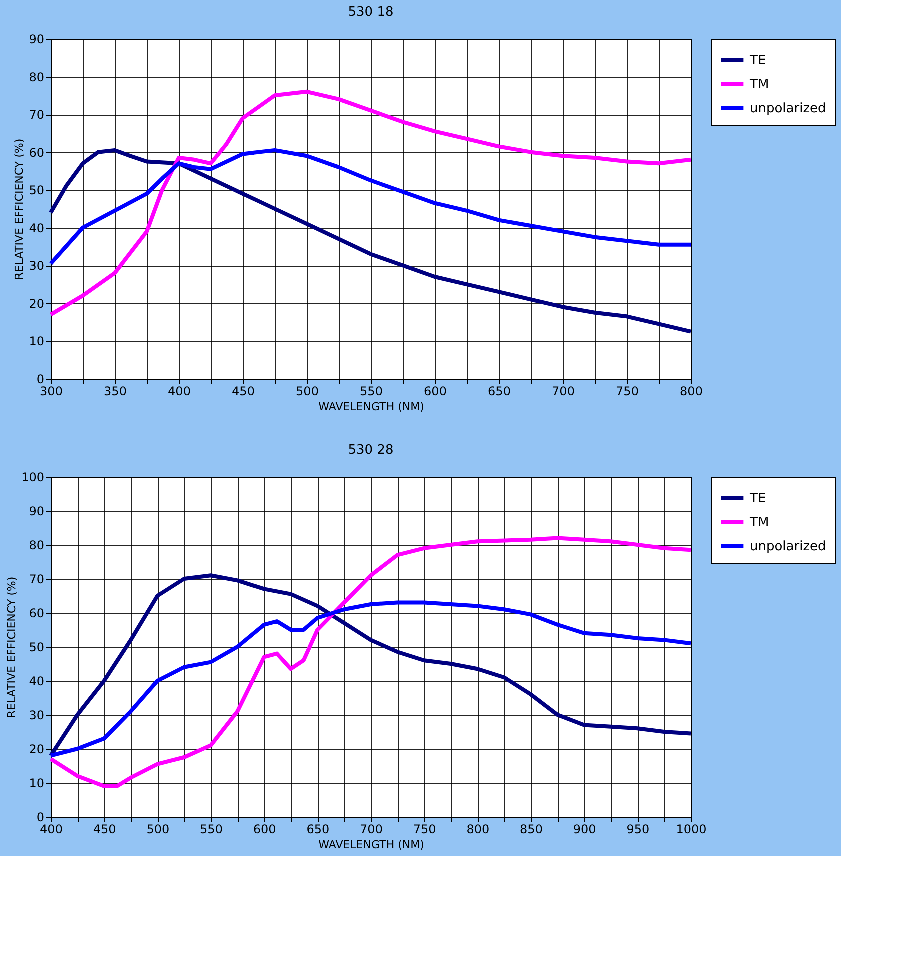  What do you see at coordinates (51, 391) in the screenshot?
I see `x-tick-label: 300` at bounding box center [51, 391].